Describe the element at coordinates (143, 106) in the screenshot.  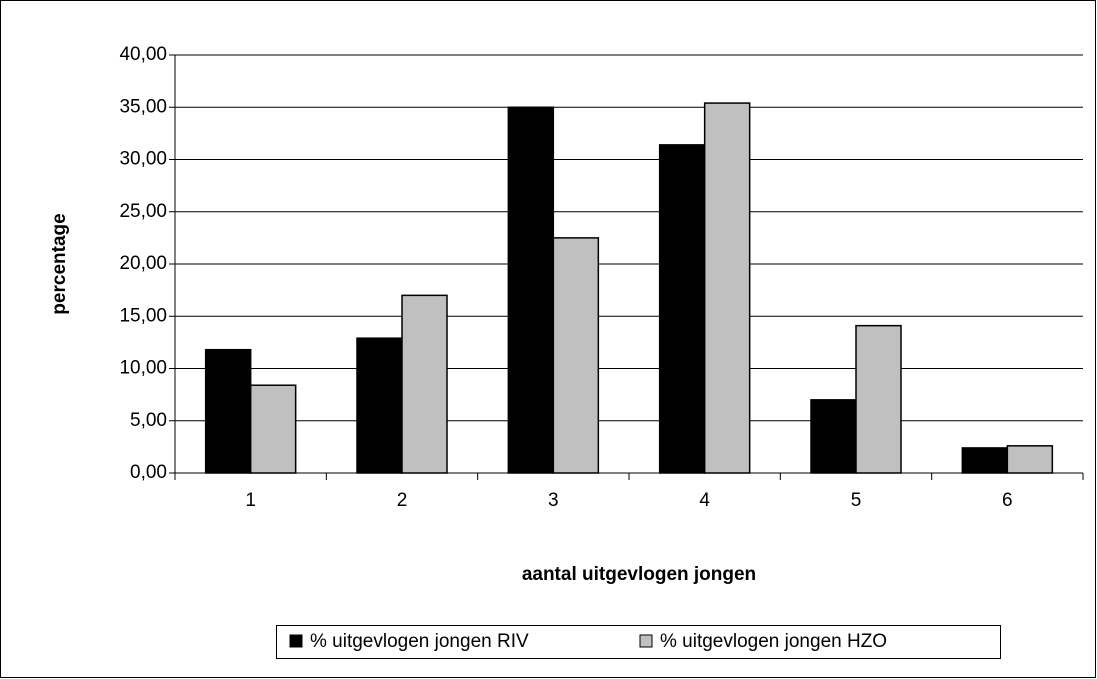
I see `y-tick-label: 35,00` at that location.